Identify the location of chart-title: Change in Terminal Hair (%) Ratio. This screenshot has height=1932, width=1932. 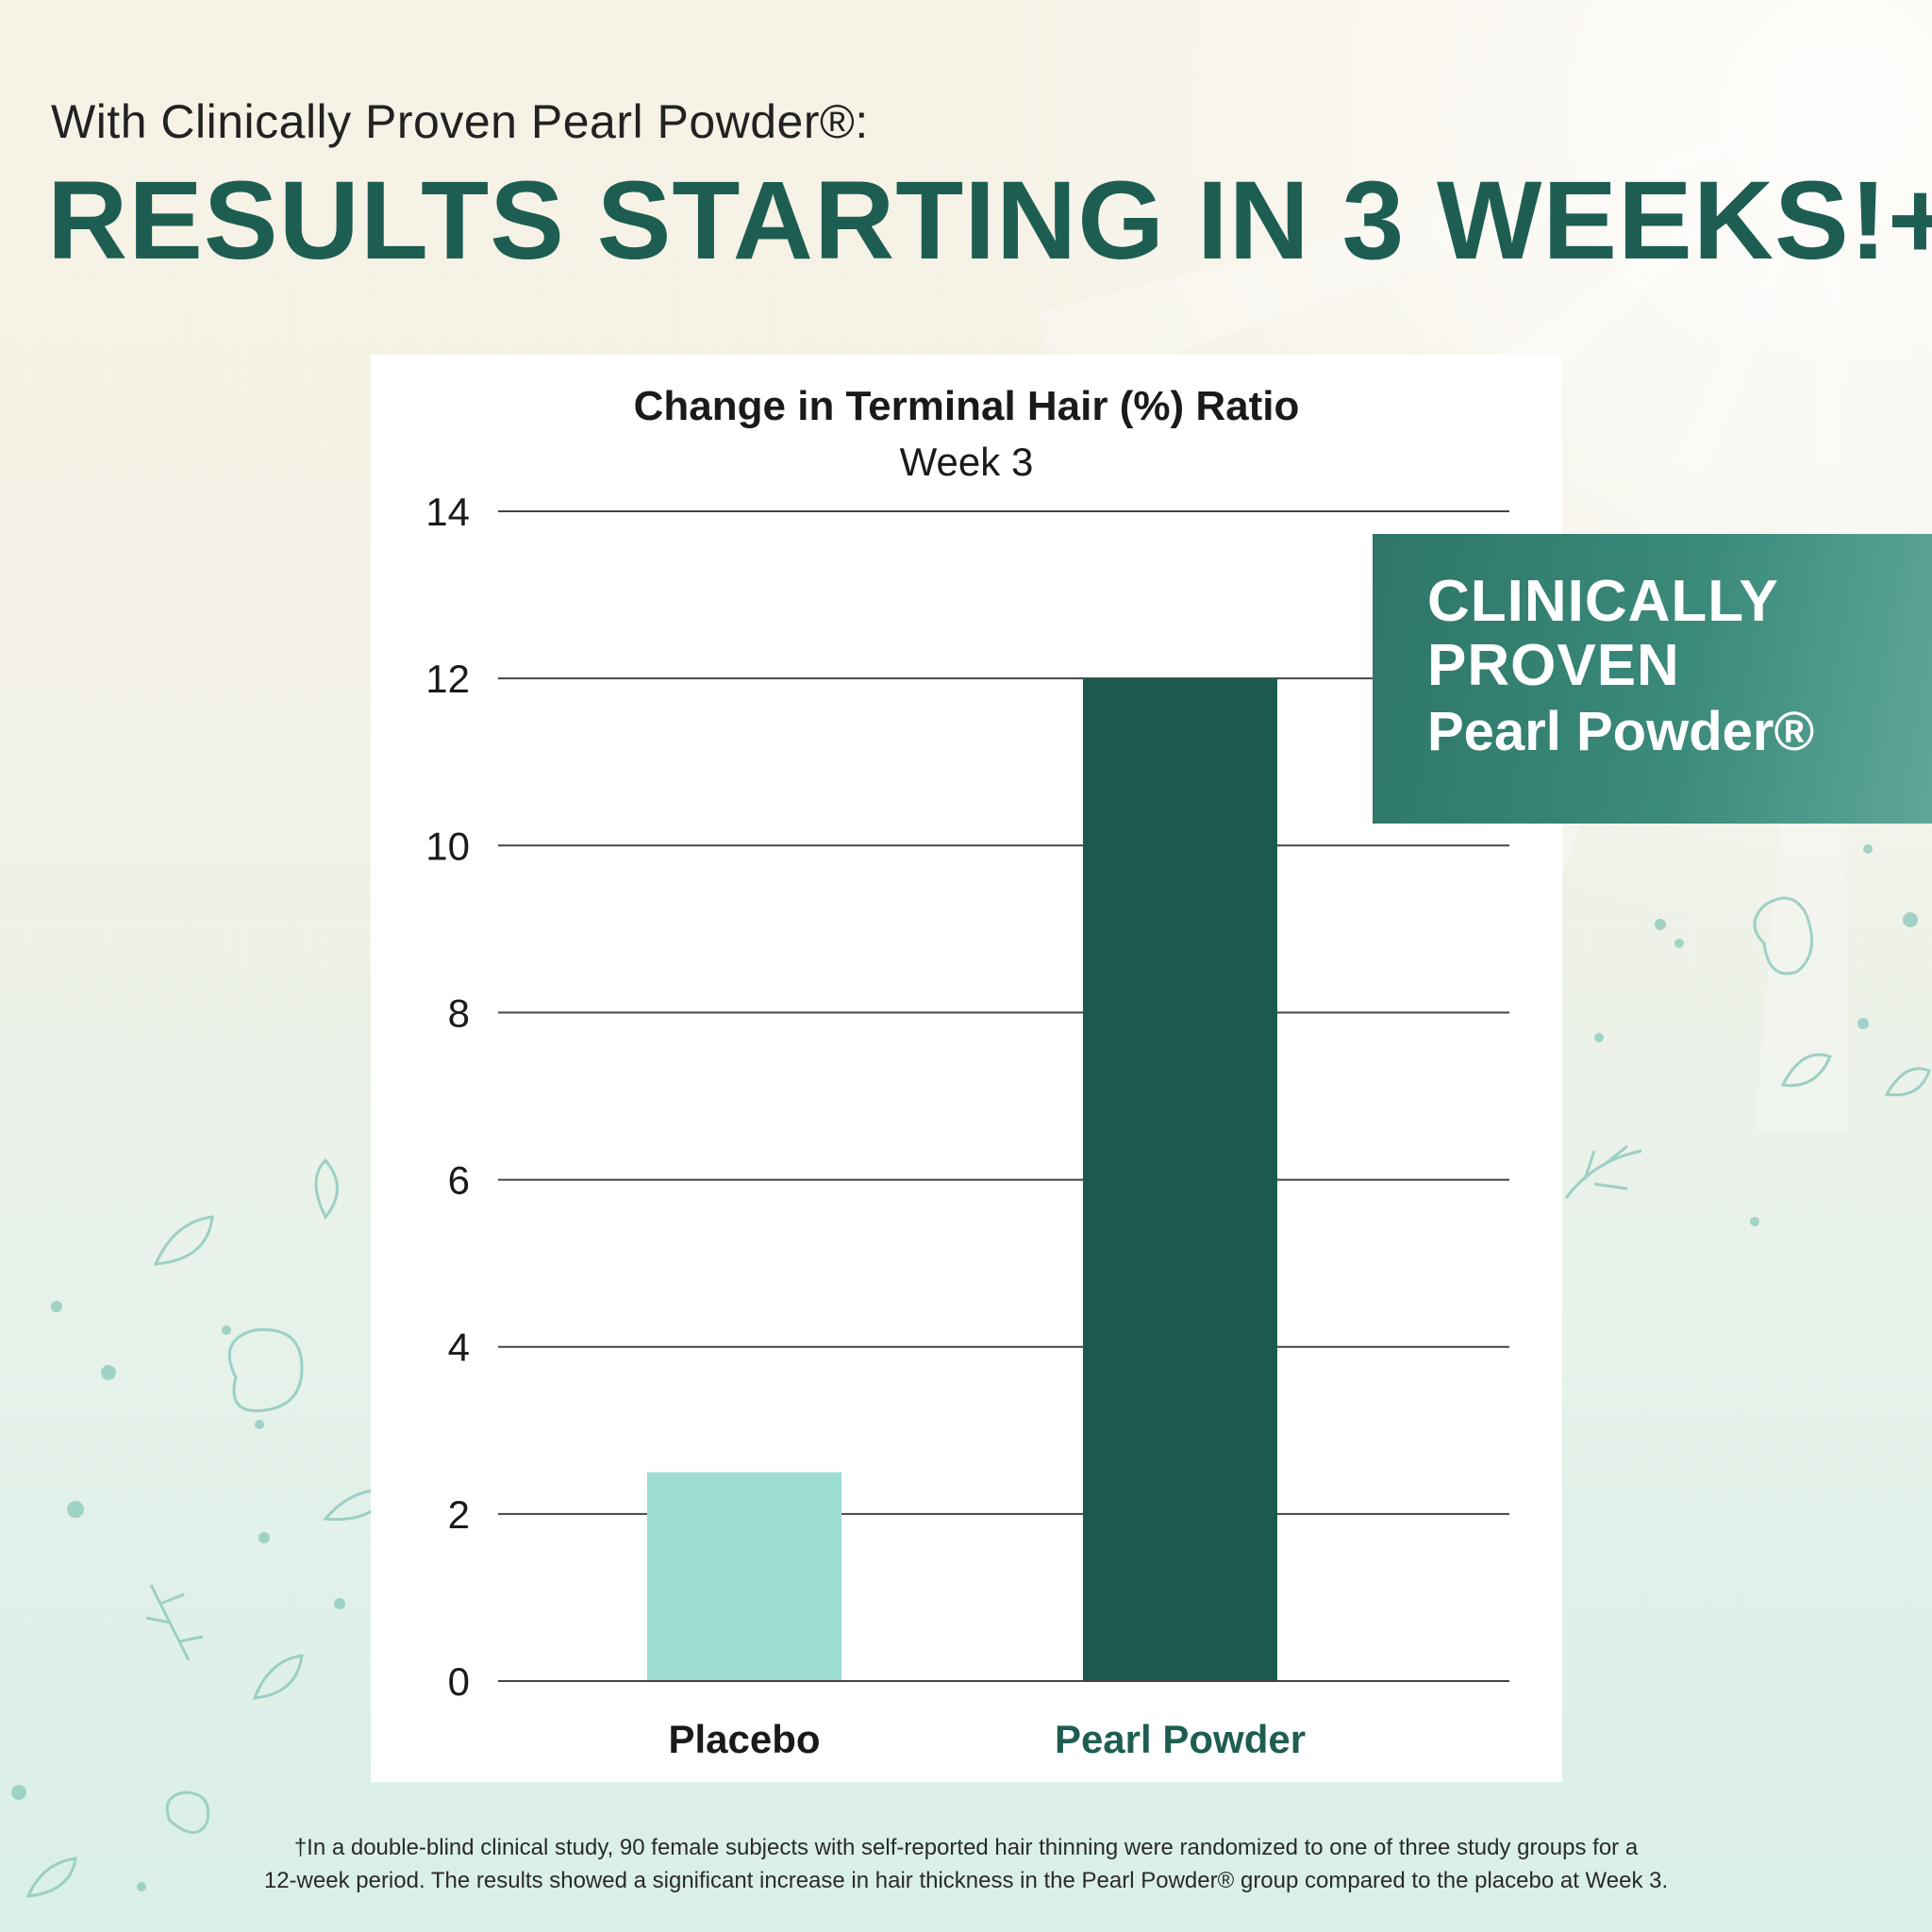
(967, 406).